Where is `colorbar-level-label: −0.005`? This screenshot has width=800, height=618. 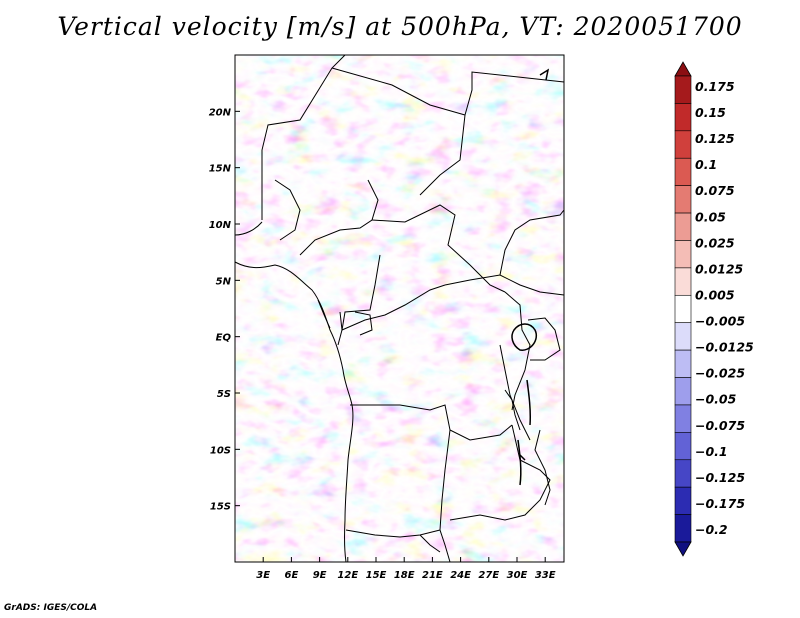
colorbar-level-label: −0.005 is located at coordinates (720, 321).